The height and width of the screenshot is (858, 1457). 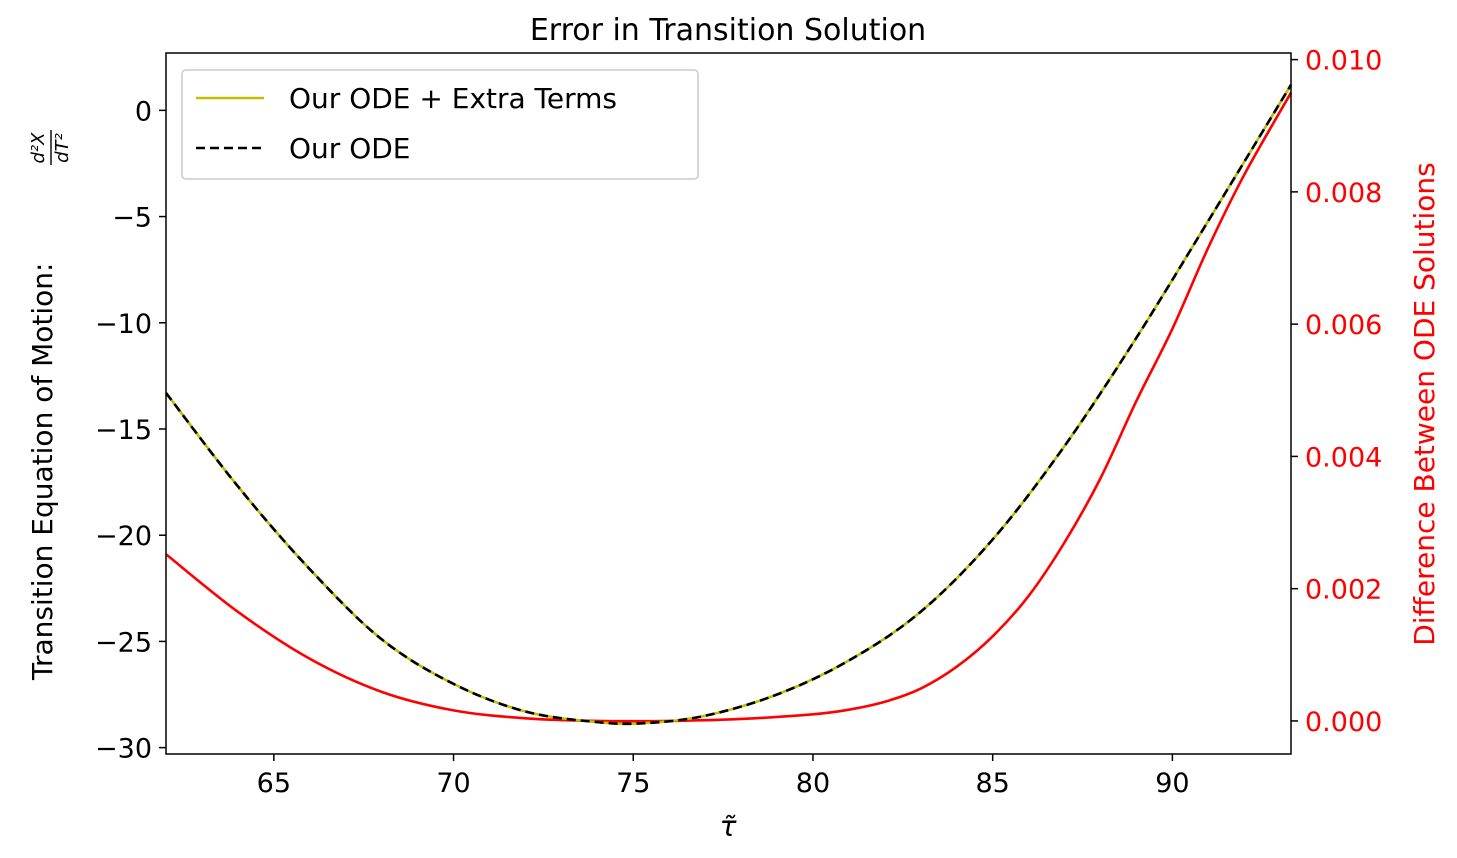 I want to click on y-left-axis-label-frac-num: d²X, so click(x=38, y=148).